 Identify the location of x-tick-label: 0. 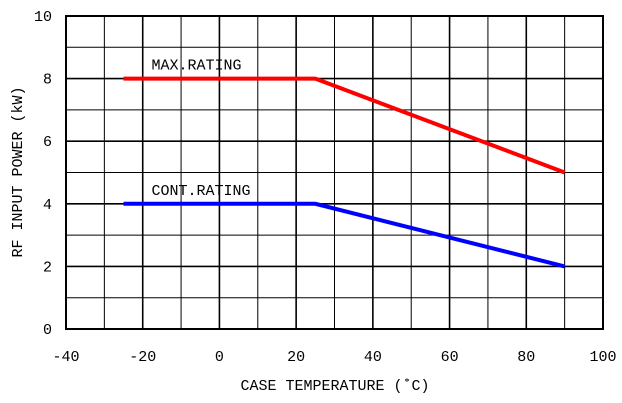
(219, 357).